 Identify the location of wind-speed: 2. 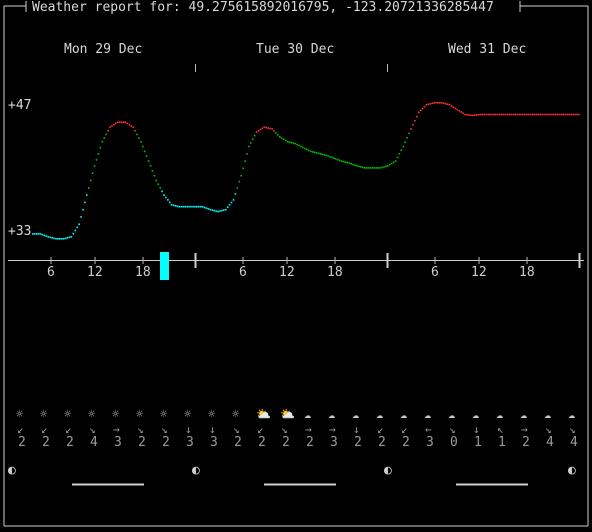
(262, 442).